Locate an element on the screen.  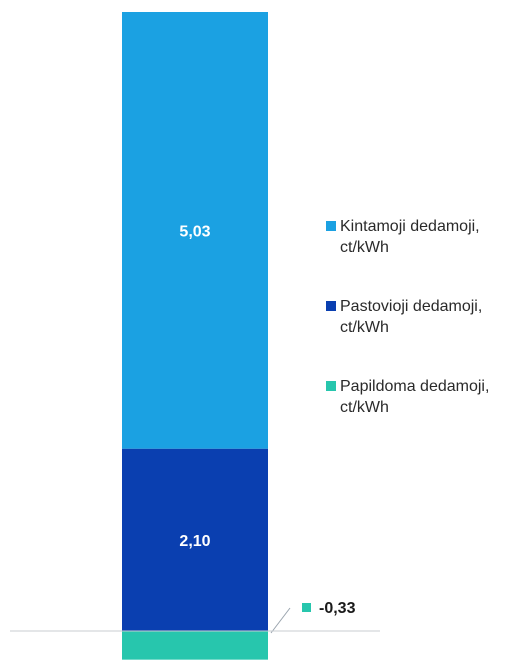
legend-swatch-pastovioji is located at coordinates (331, 306).